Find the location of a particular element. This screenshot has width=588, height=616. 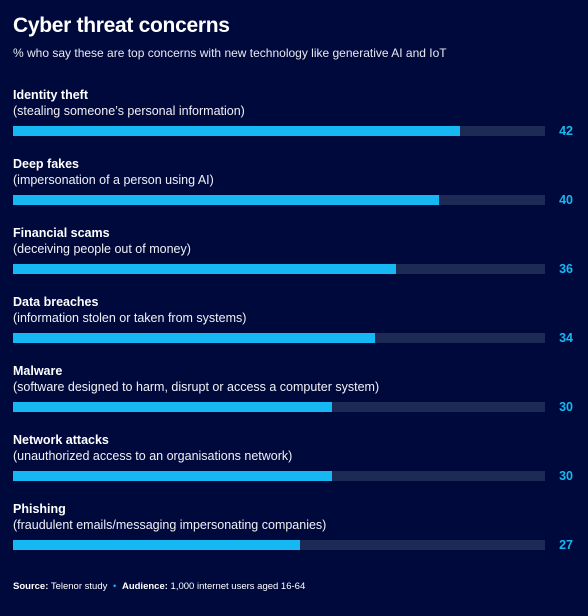

category-label: Data breaches is located at coordinates (56, 302).